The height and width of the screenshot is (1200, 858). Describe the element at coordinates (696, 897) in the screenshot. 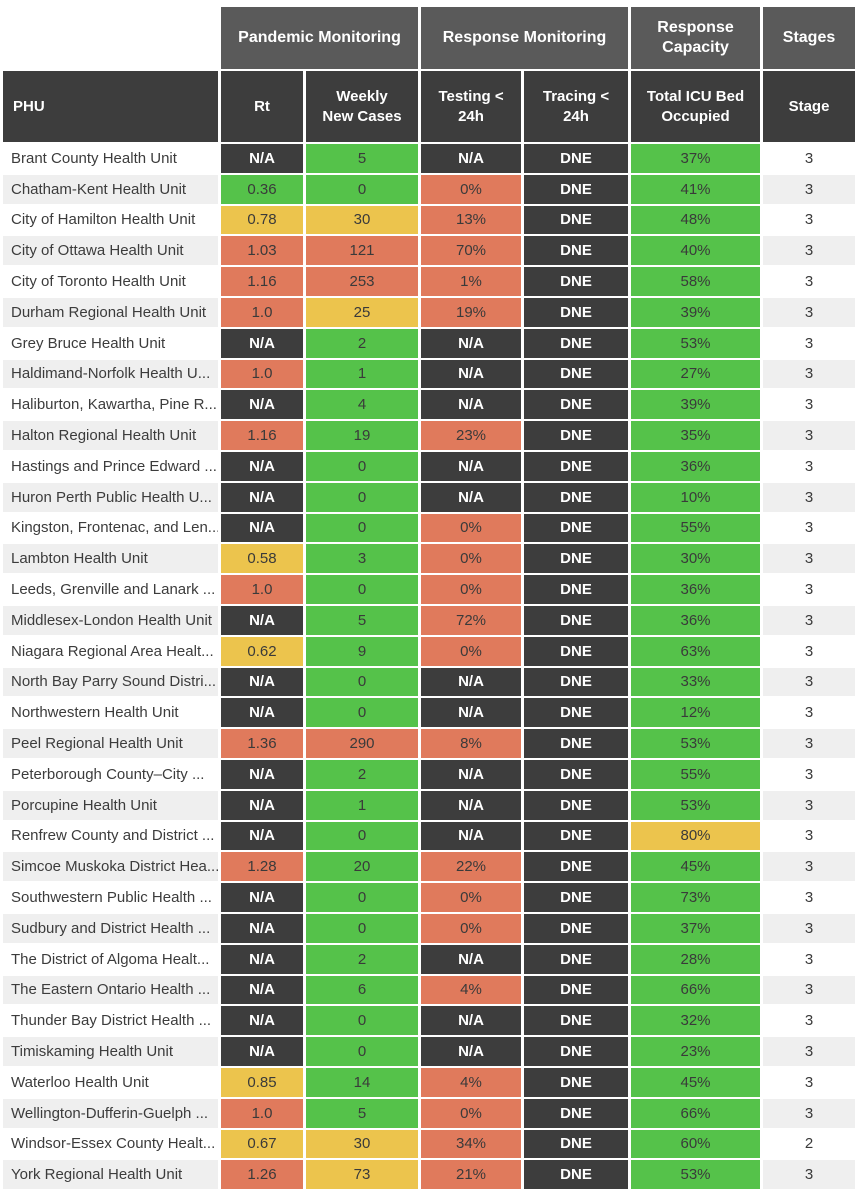

I see `icu-bed-occupied-cell: 73%` at that location.